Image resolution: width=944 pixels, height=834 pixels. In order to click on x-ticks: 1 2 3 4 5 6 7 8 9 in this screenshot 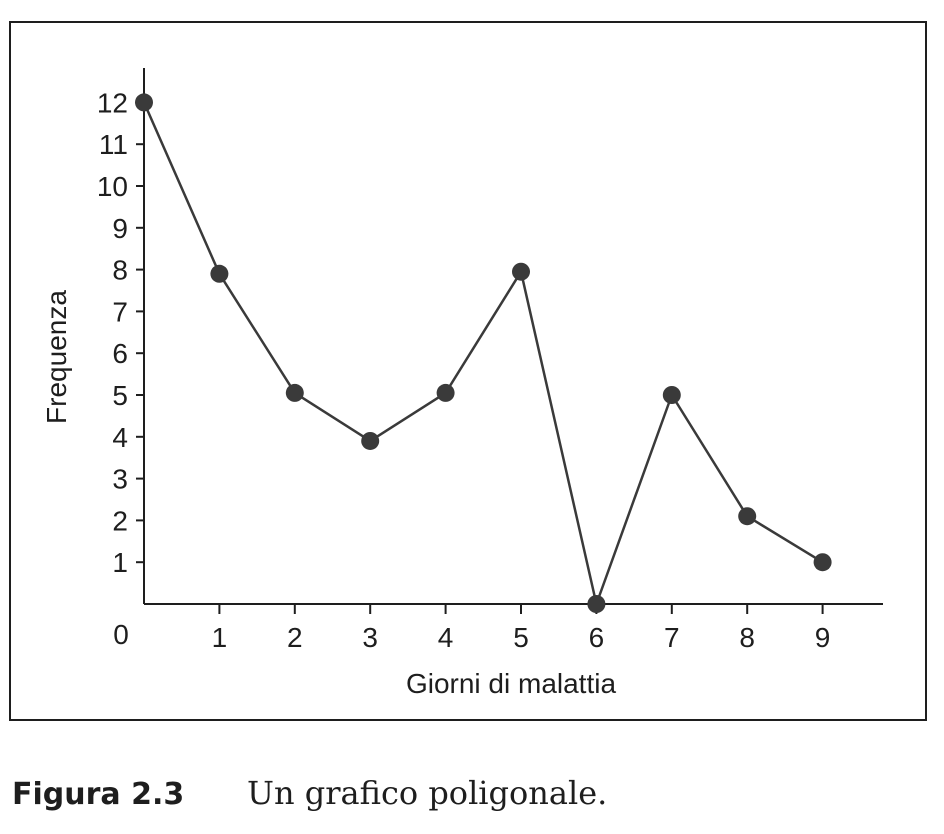, I will do `click(521, 628)`.